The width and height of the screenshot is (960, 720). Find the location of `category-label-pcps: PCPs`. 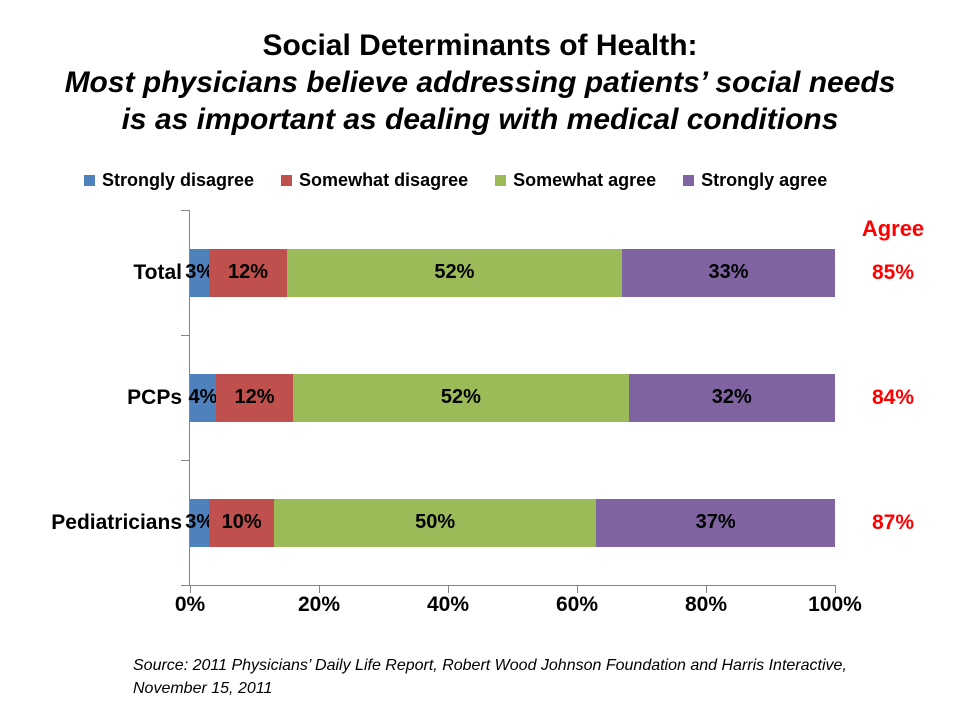

category-label-pcps: PCPs is located at coordinates (154, 397).